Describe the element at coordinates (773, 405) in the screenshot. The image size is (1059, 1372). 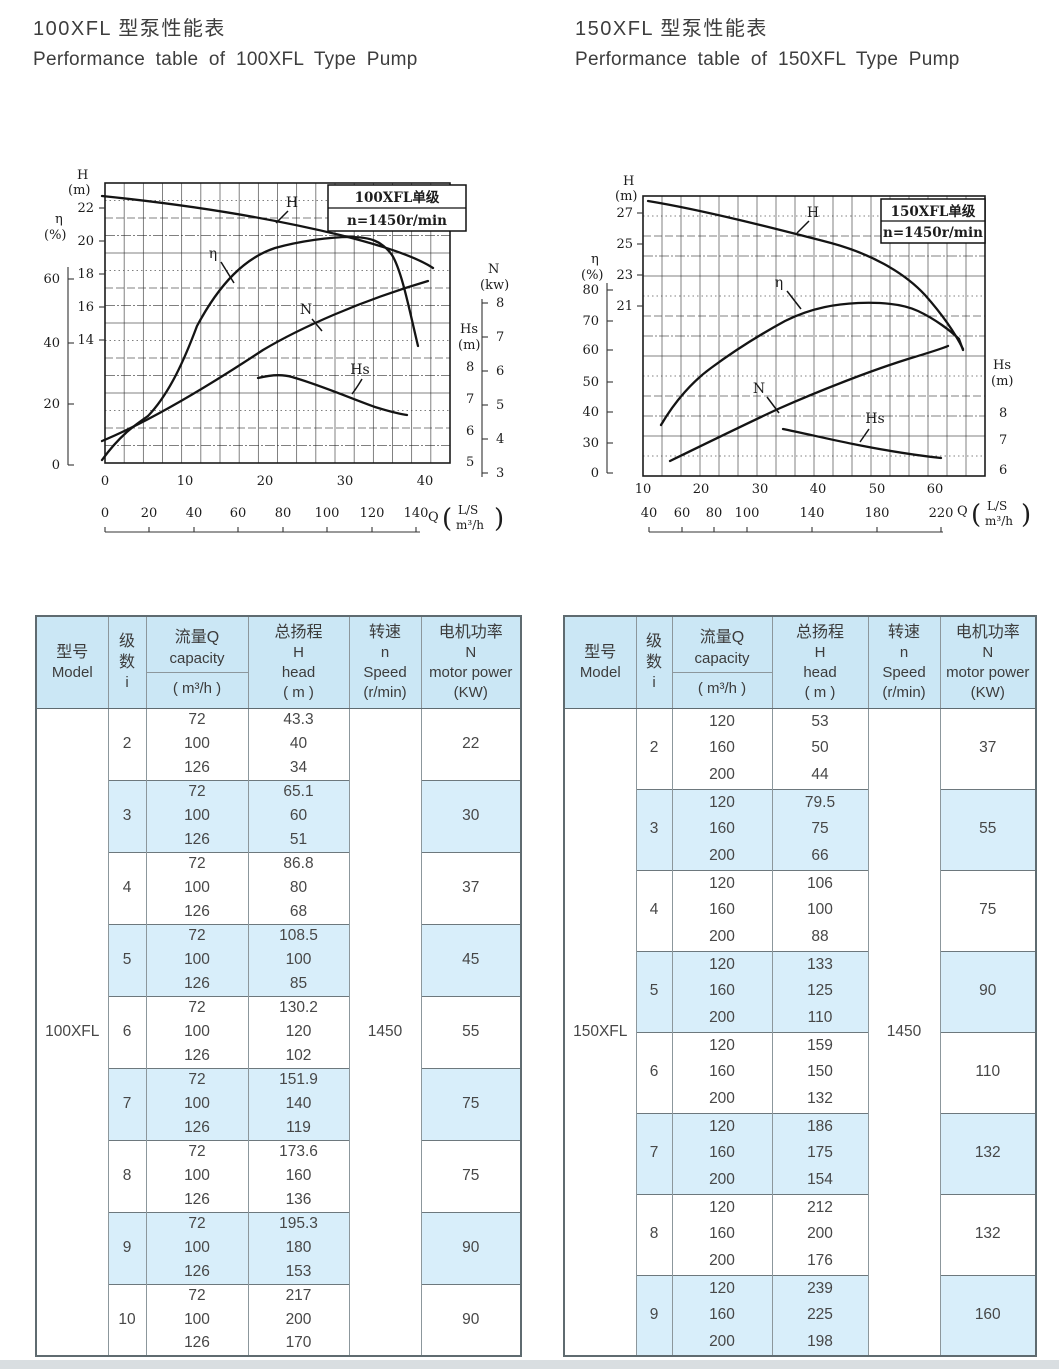
I see `curve-N-leader` at that location.